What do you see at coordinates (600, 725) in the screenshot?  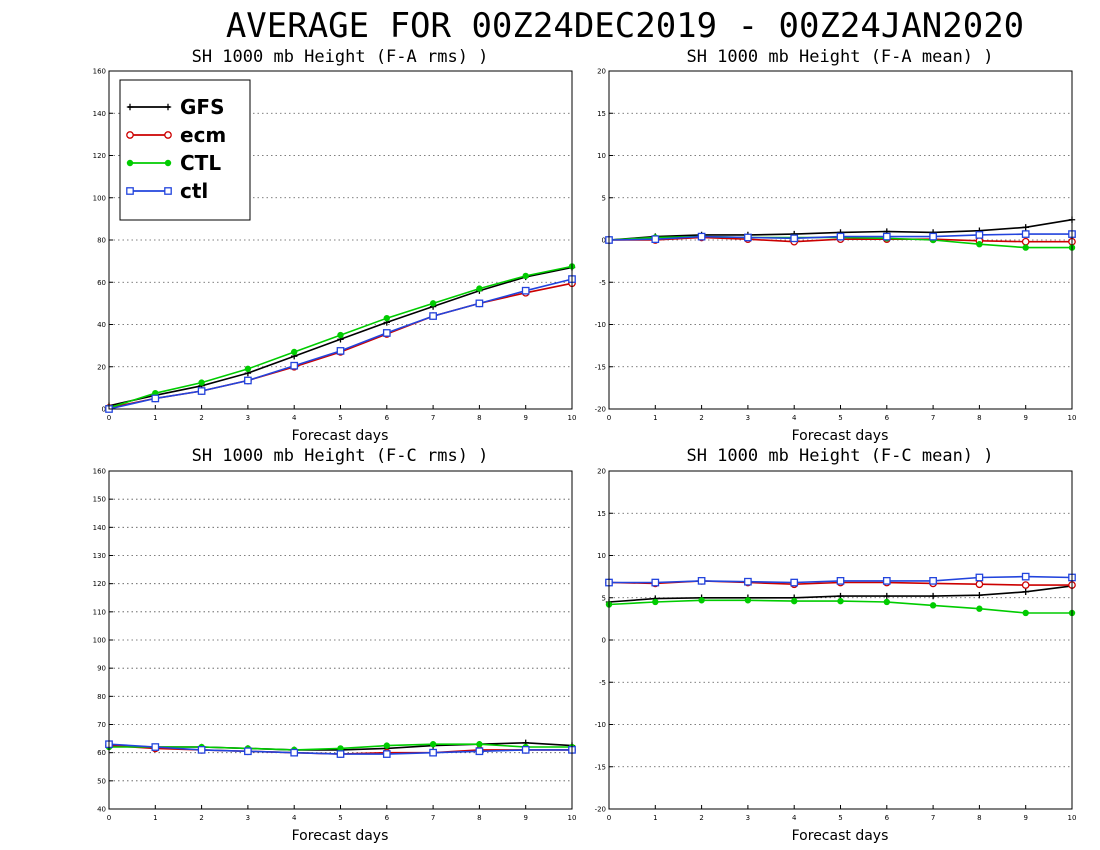 I see `y-tick-label: -10` at bounding box center [600, 725].